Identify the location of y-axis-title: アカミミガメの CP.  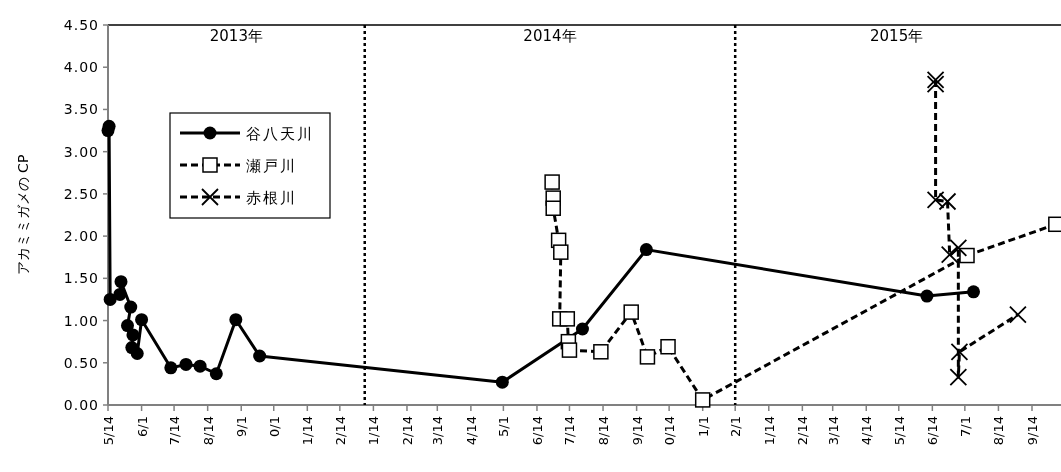
(23, 215).